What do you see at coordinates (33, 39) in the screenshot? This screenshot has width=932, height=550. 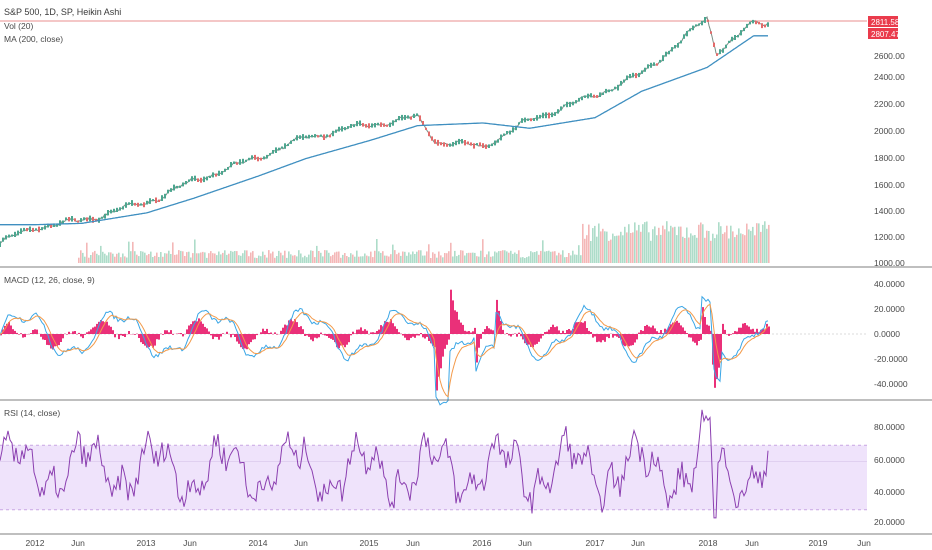 I see `ma-indicator-label: MA (200, close)` at bounding box center [33, 39].